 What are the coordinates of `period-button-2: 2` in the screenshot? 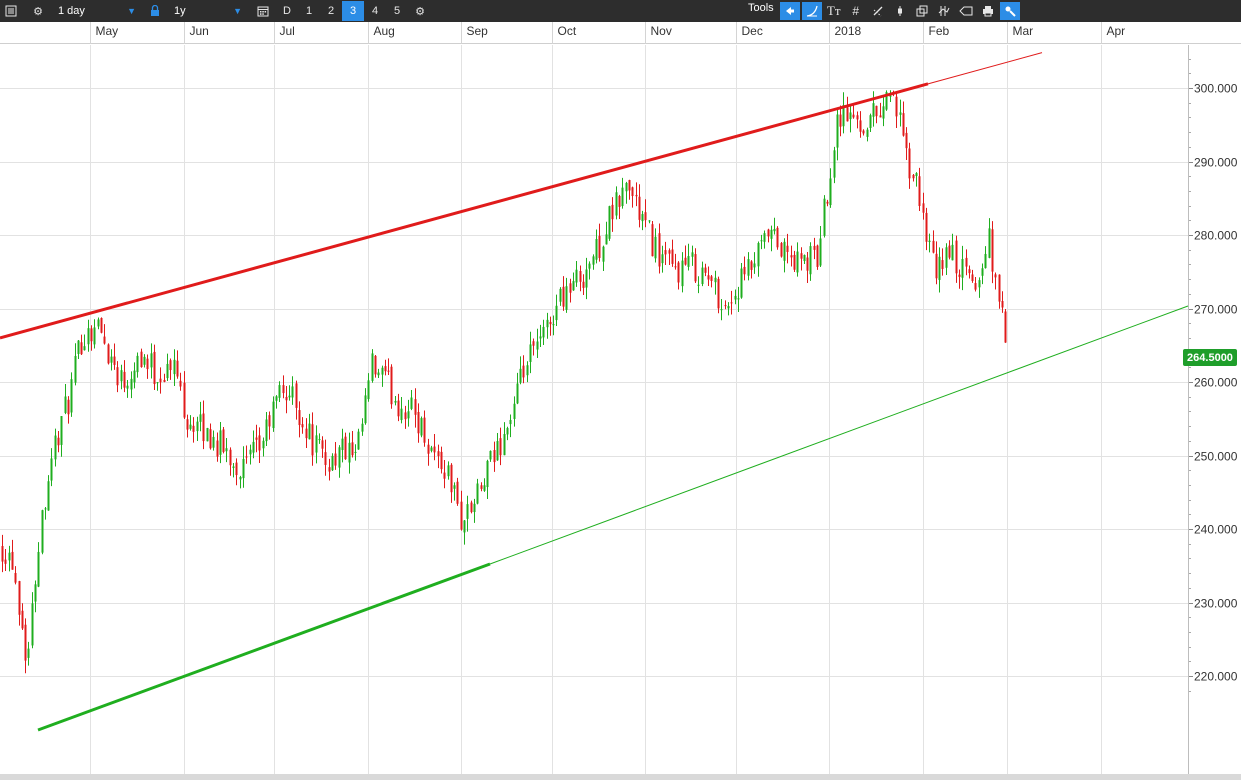 It's located at (331, 11).